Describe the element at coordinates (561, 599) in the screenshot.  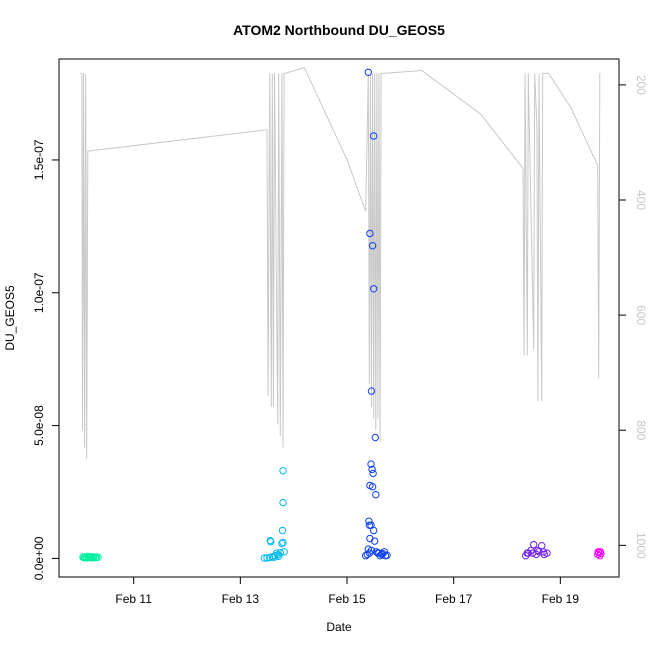
I see `x-tick-label: Feb 19` at that location.